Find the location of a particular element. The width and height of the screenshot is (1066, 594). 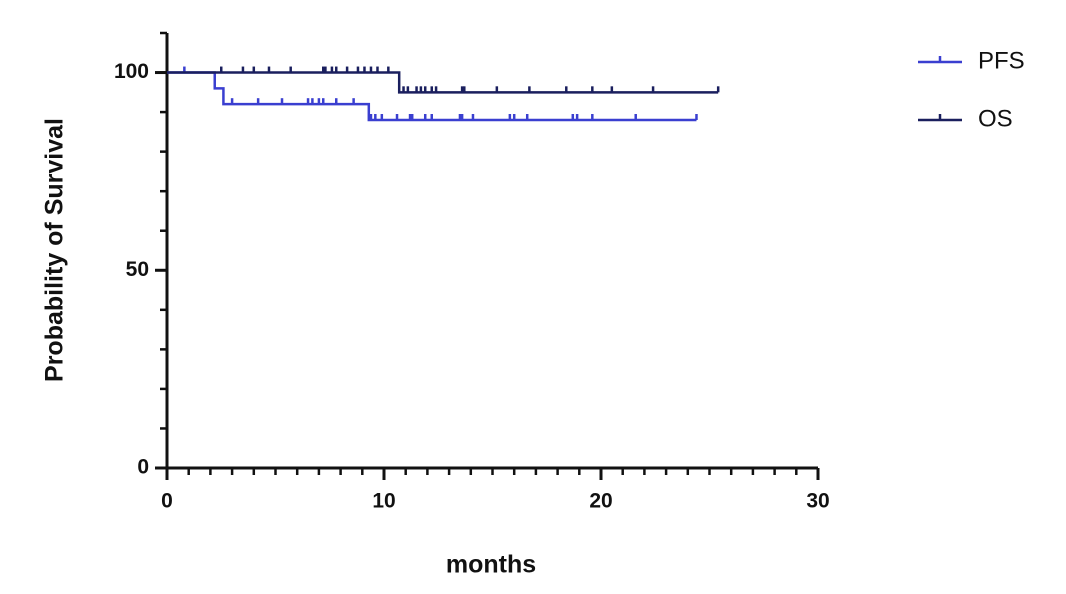

y-tick-label: 100 is located at coordinates (131, 71).